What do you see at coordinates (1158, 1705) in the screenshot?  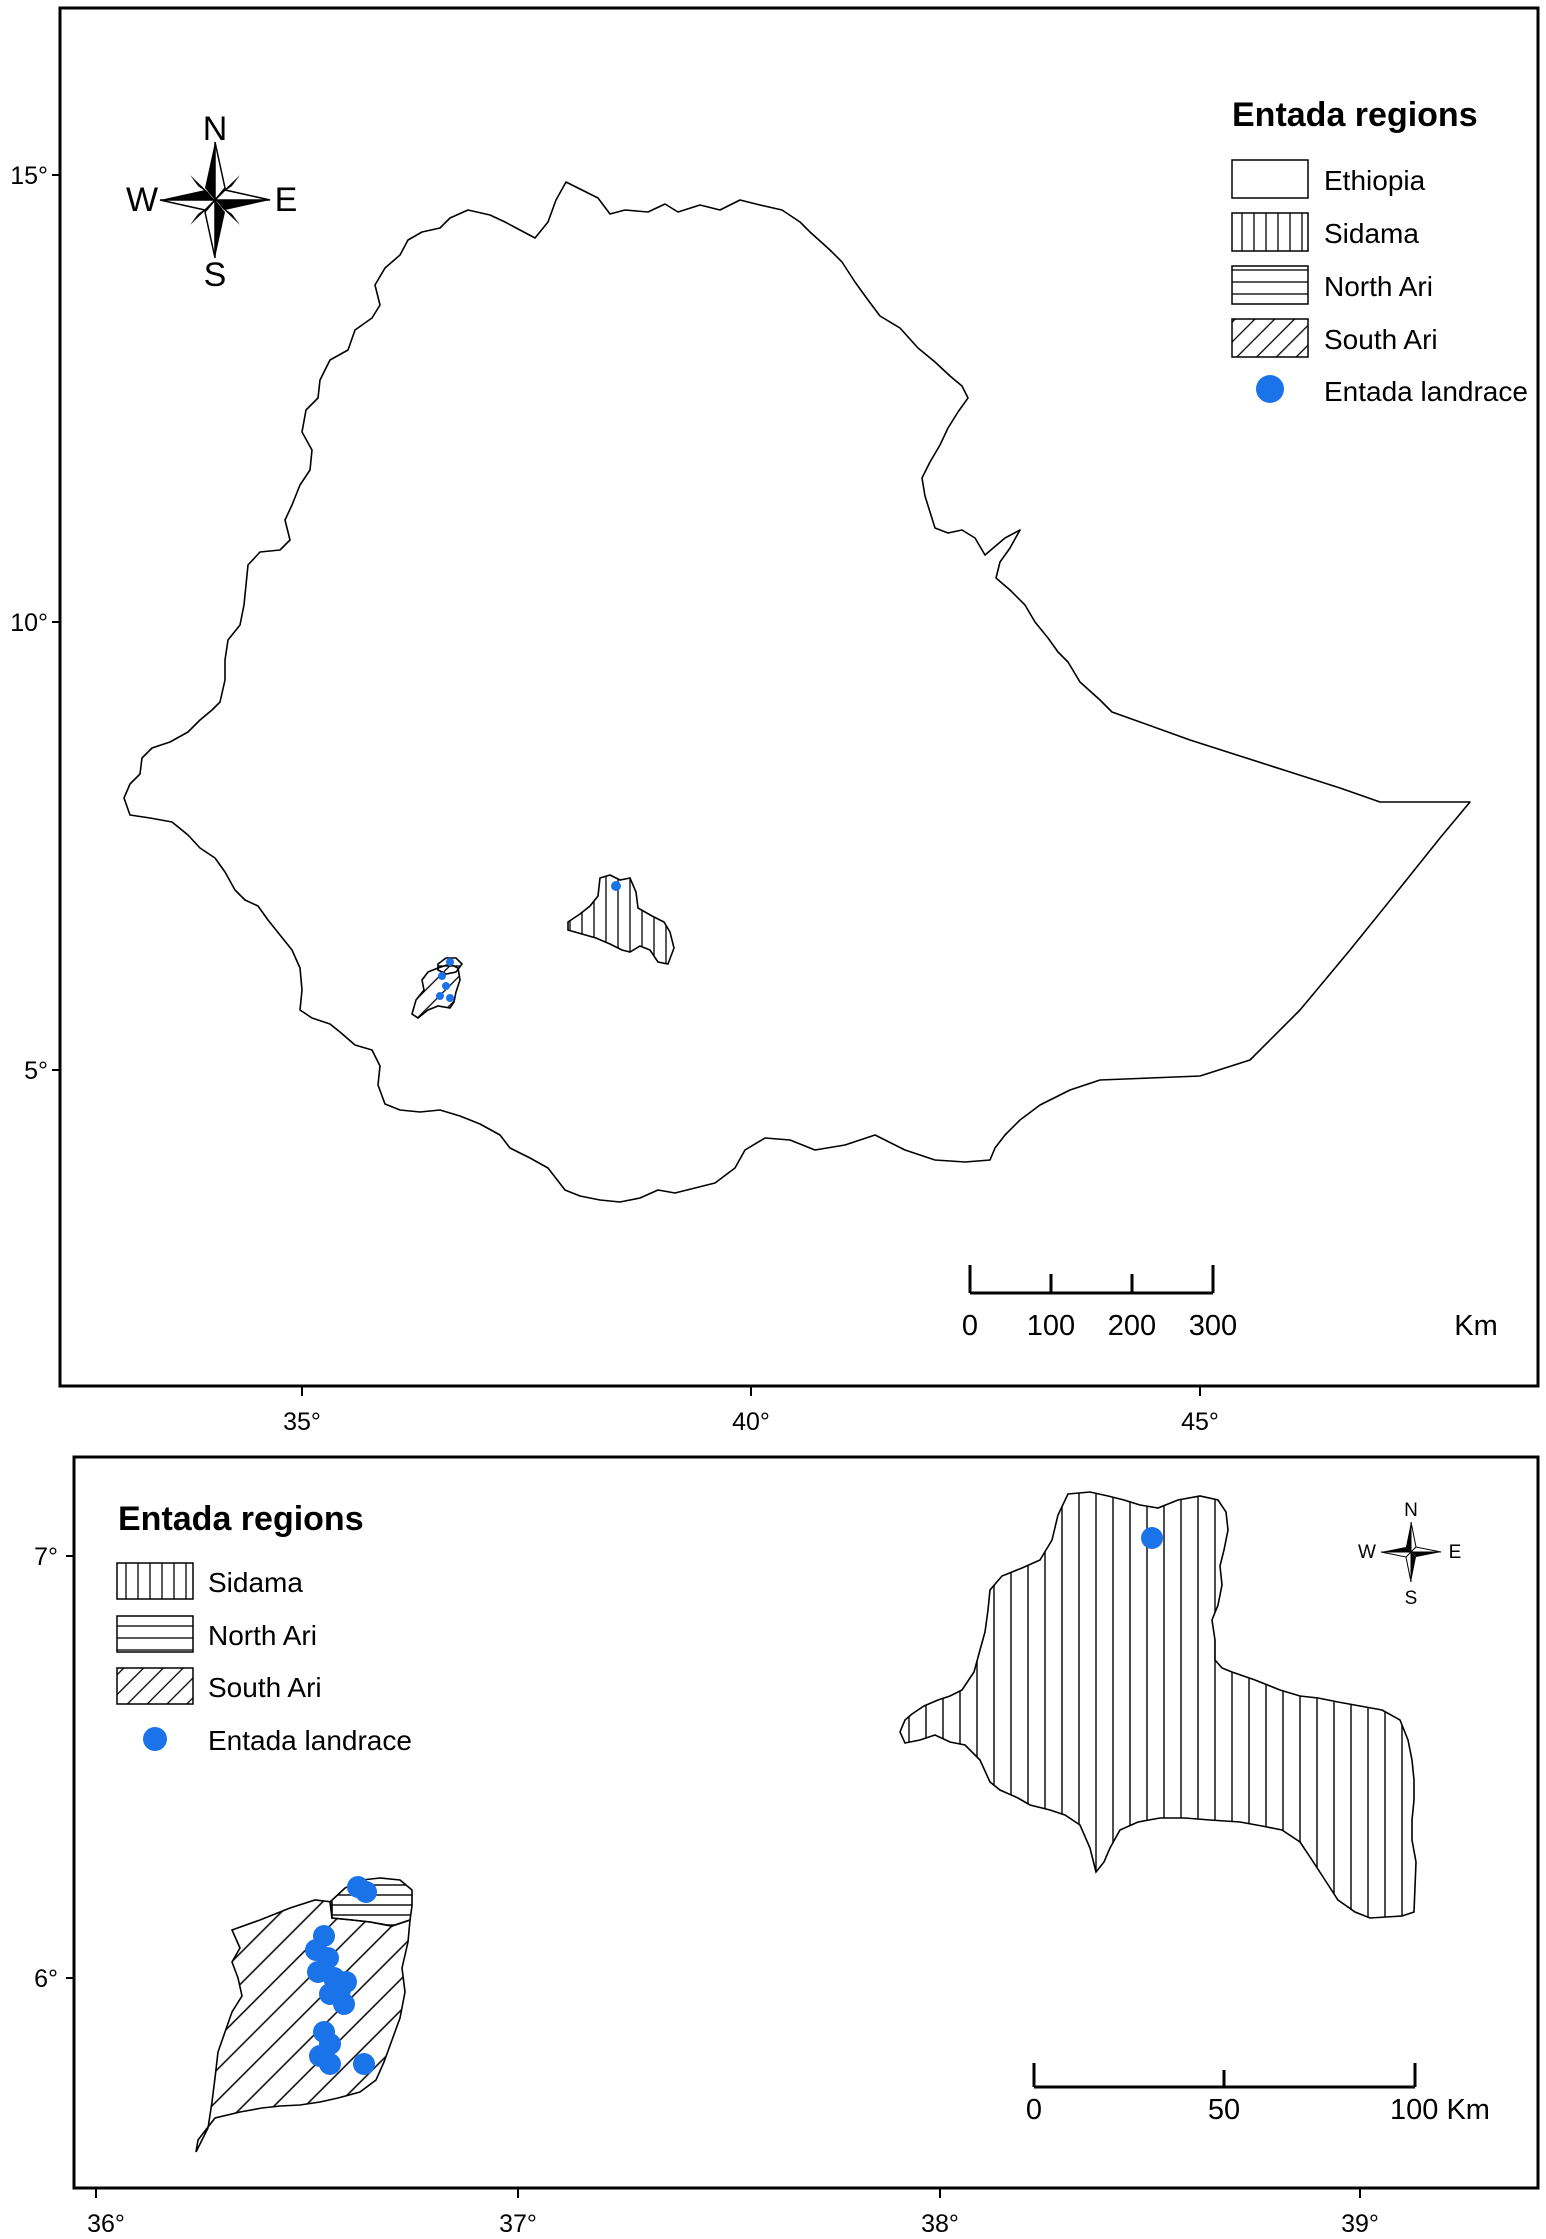 I see `sidama-region-large` at bounding box center [1158, 1705].